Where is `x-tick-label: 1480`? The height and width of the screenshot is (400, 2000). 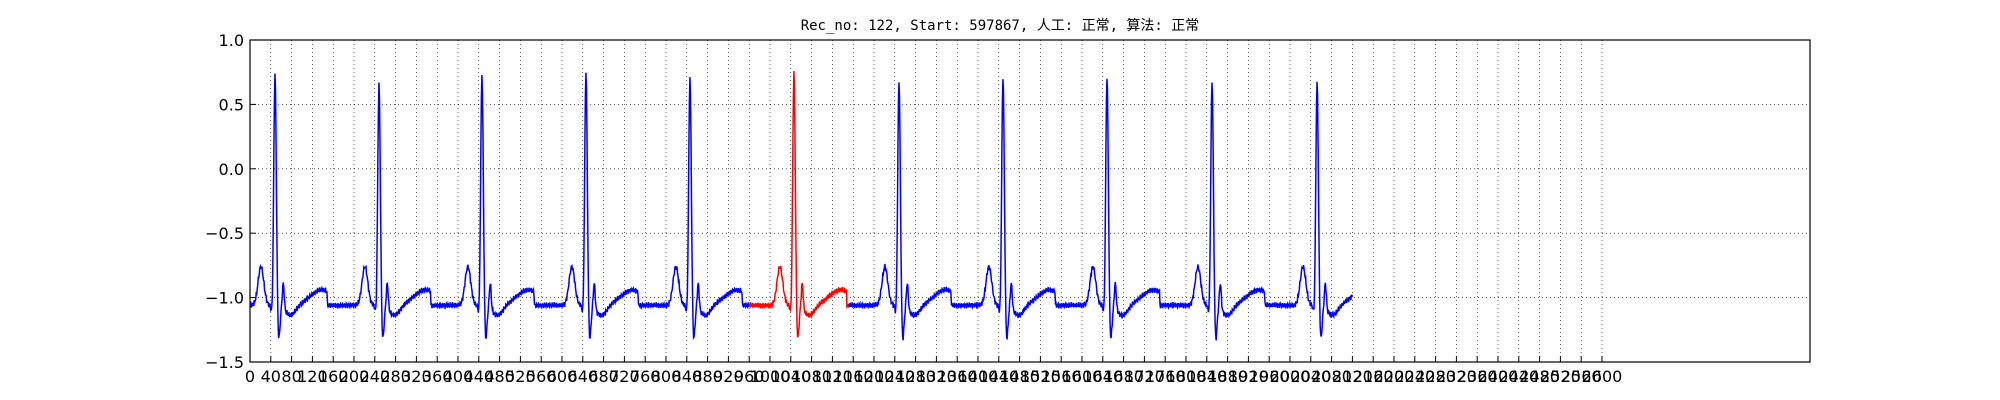 x-tick-label: 1480 is located at coordinates (1019, 376).